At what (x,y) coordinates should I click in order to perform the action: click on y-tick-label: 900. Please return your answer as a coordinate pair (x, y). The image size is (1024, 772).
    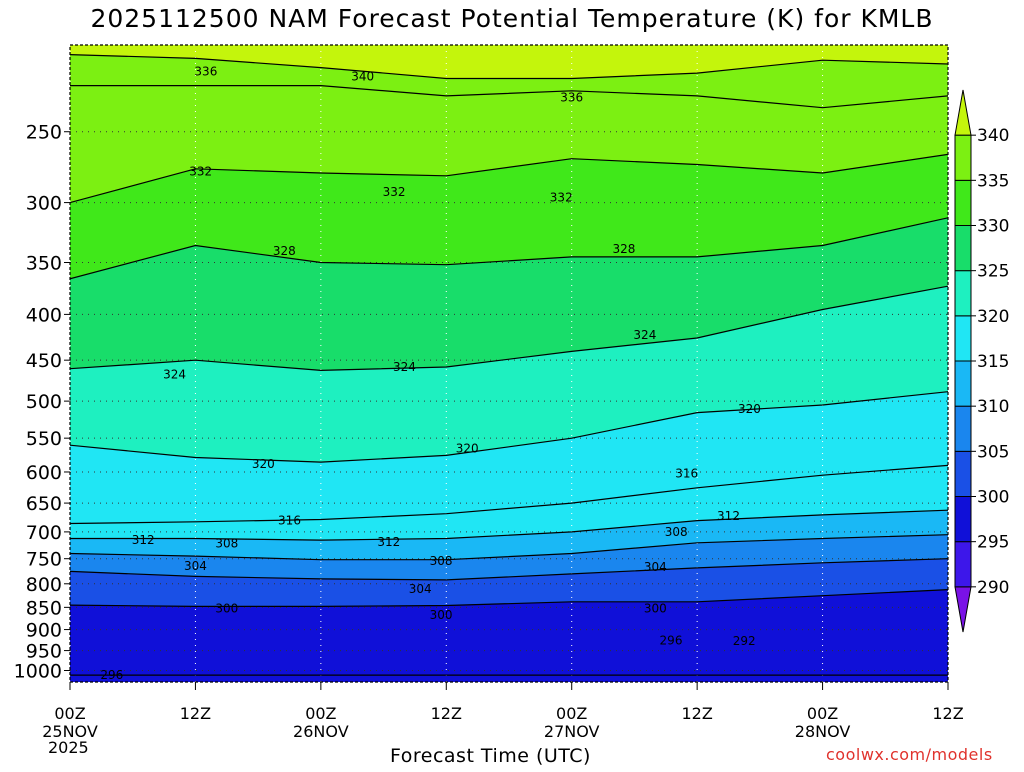
    Looking at the image, I should click on (44, 631).